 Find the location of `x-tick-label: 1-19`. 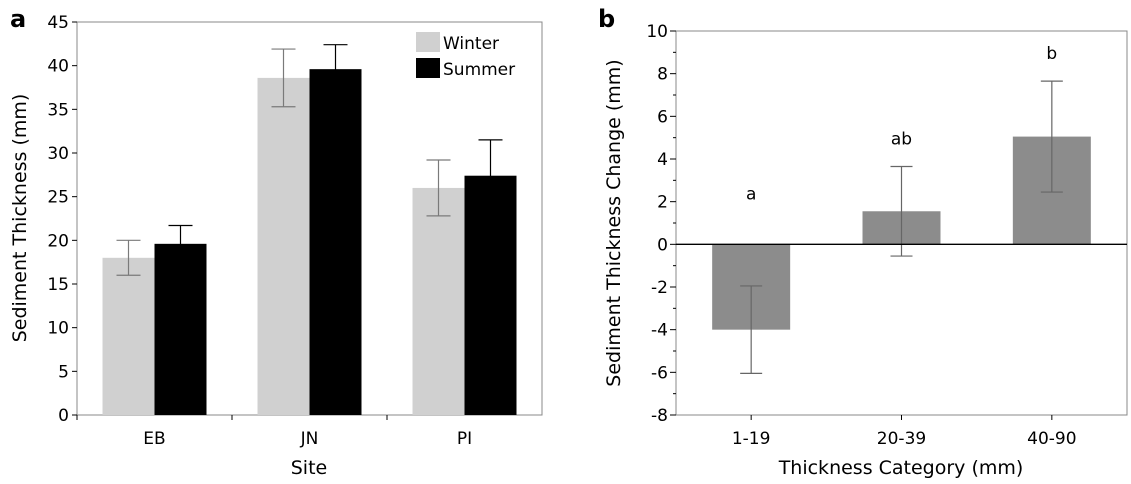

x-tick-label: 1-19 is located at coordinates (751, 439).